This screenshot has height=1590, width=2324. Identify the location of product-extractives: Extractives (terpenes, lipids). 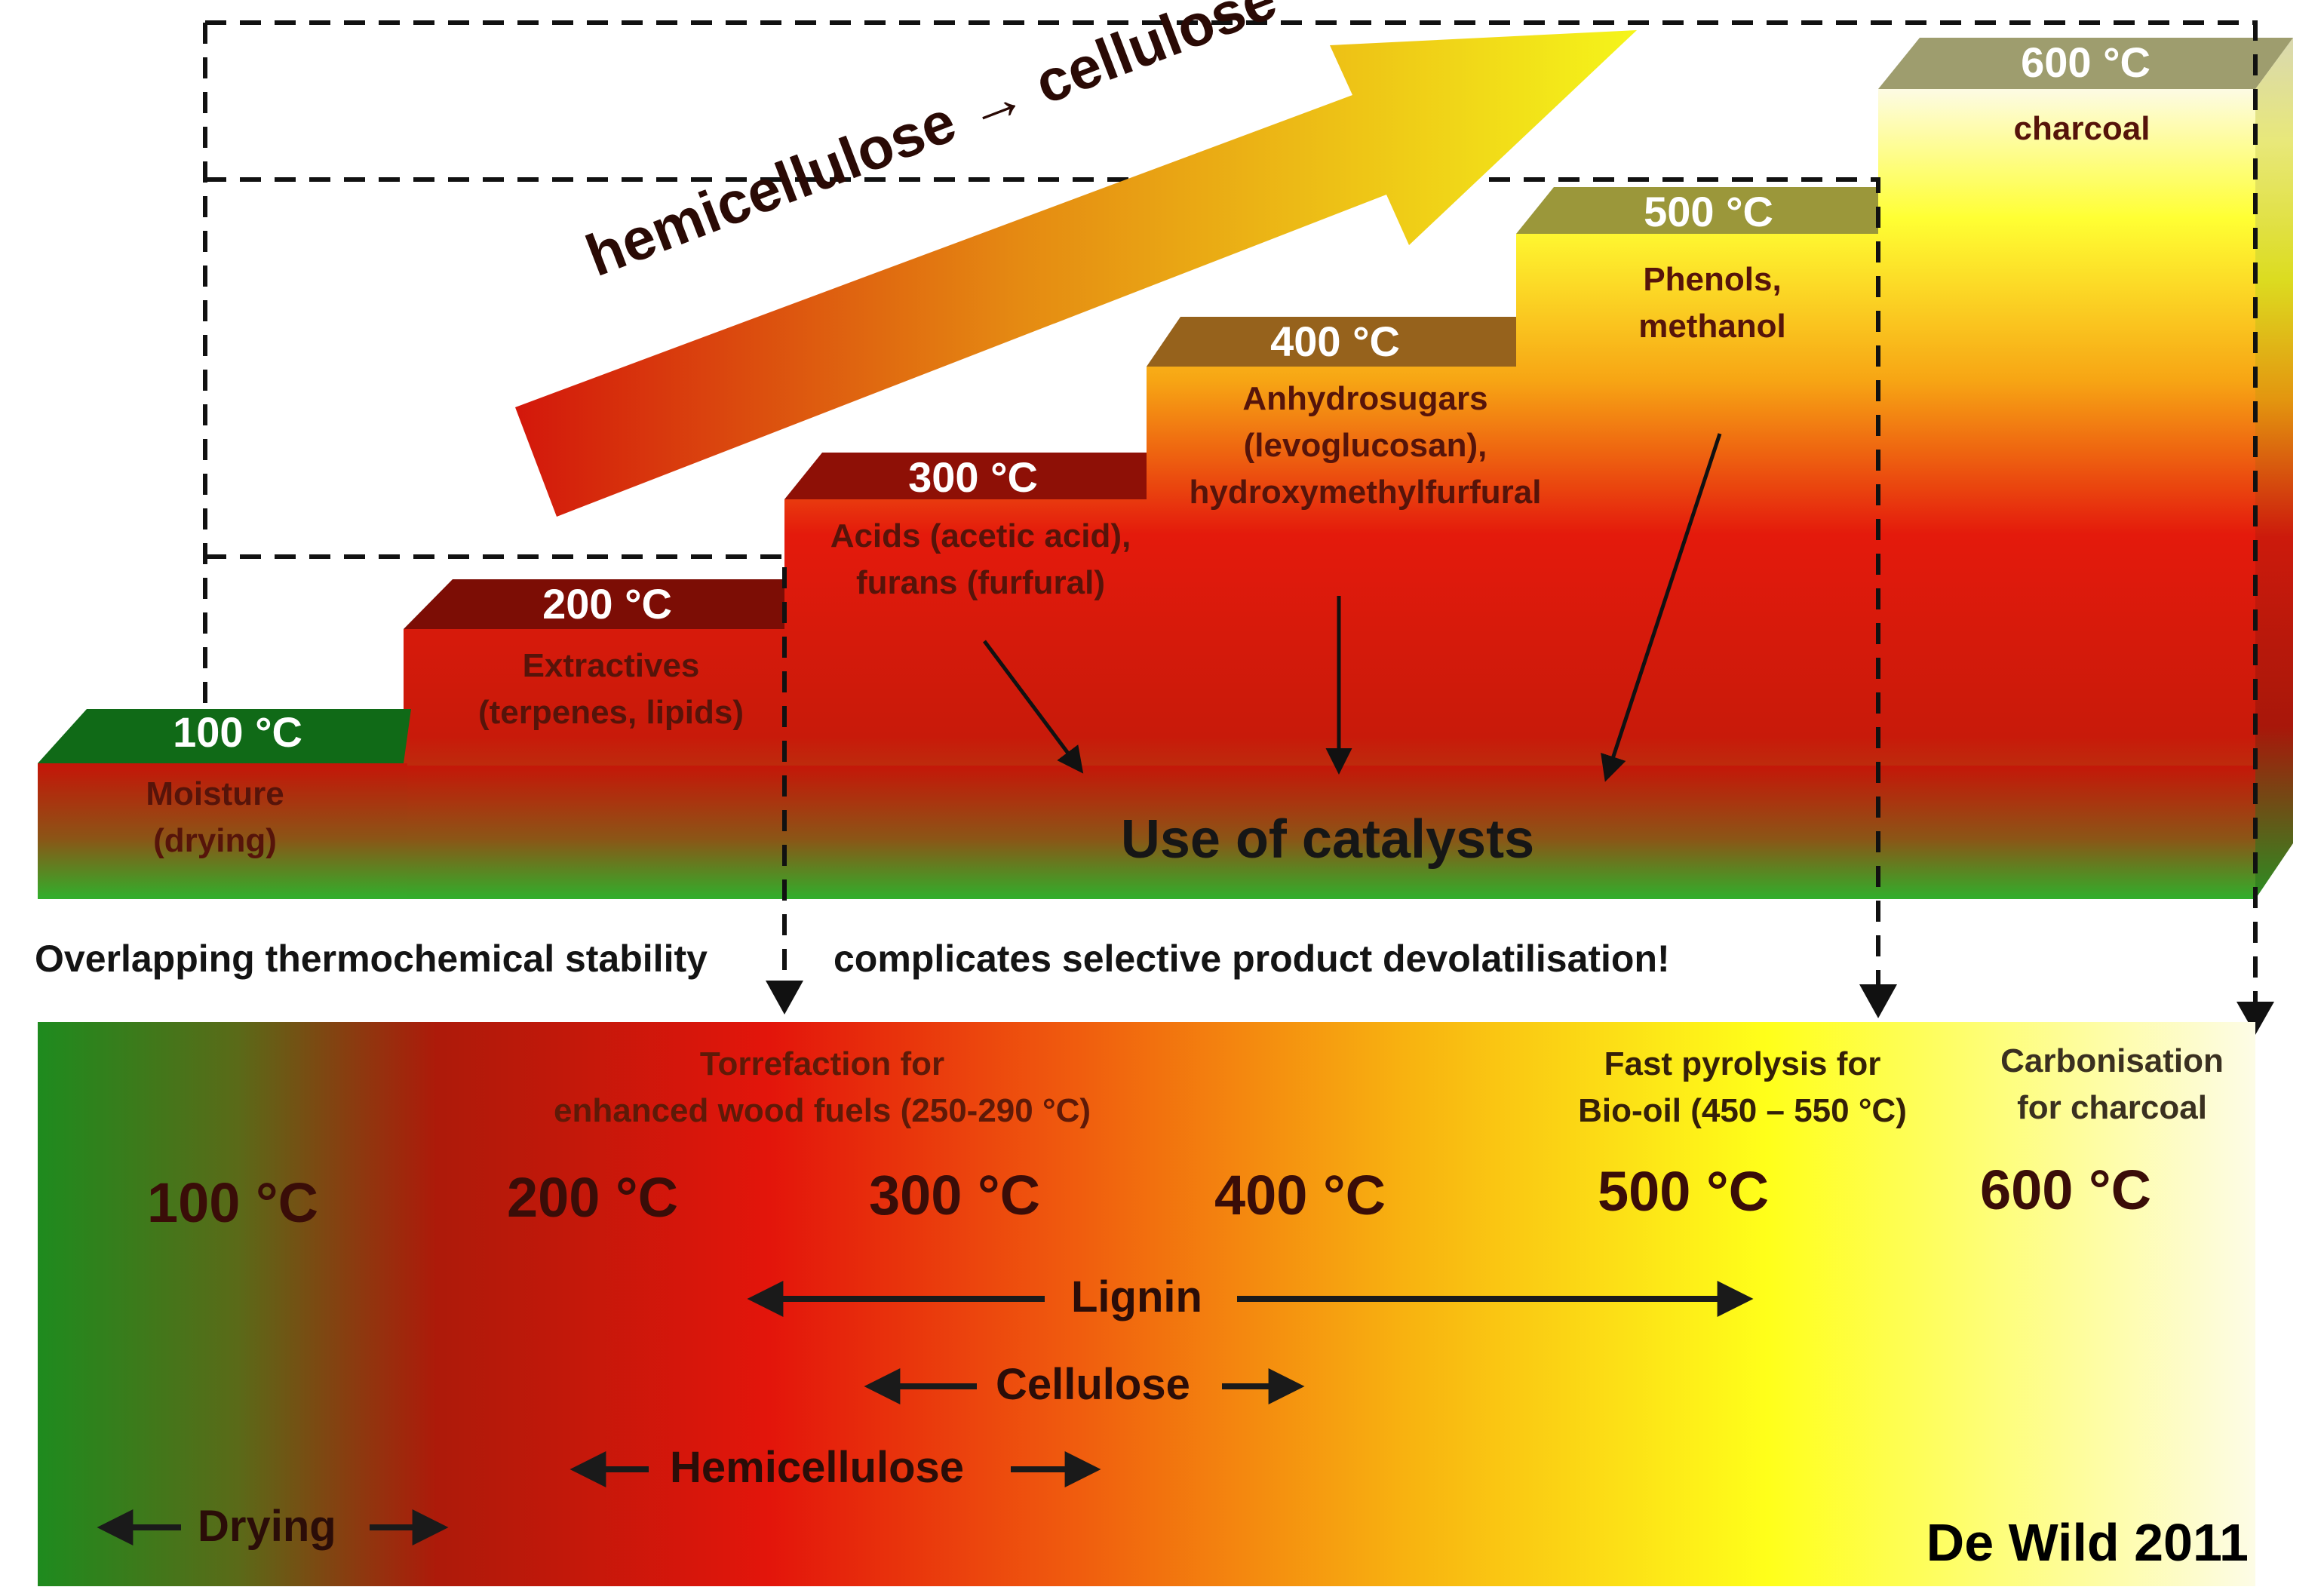
(611, 689).